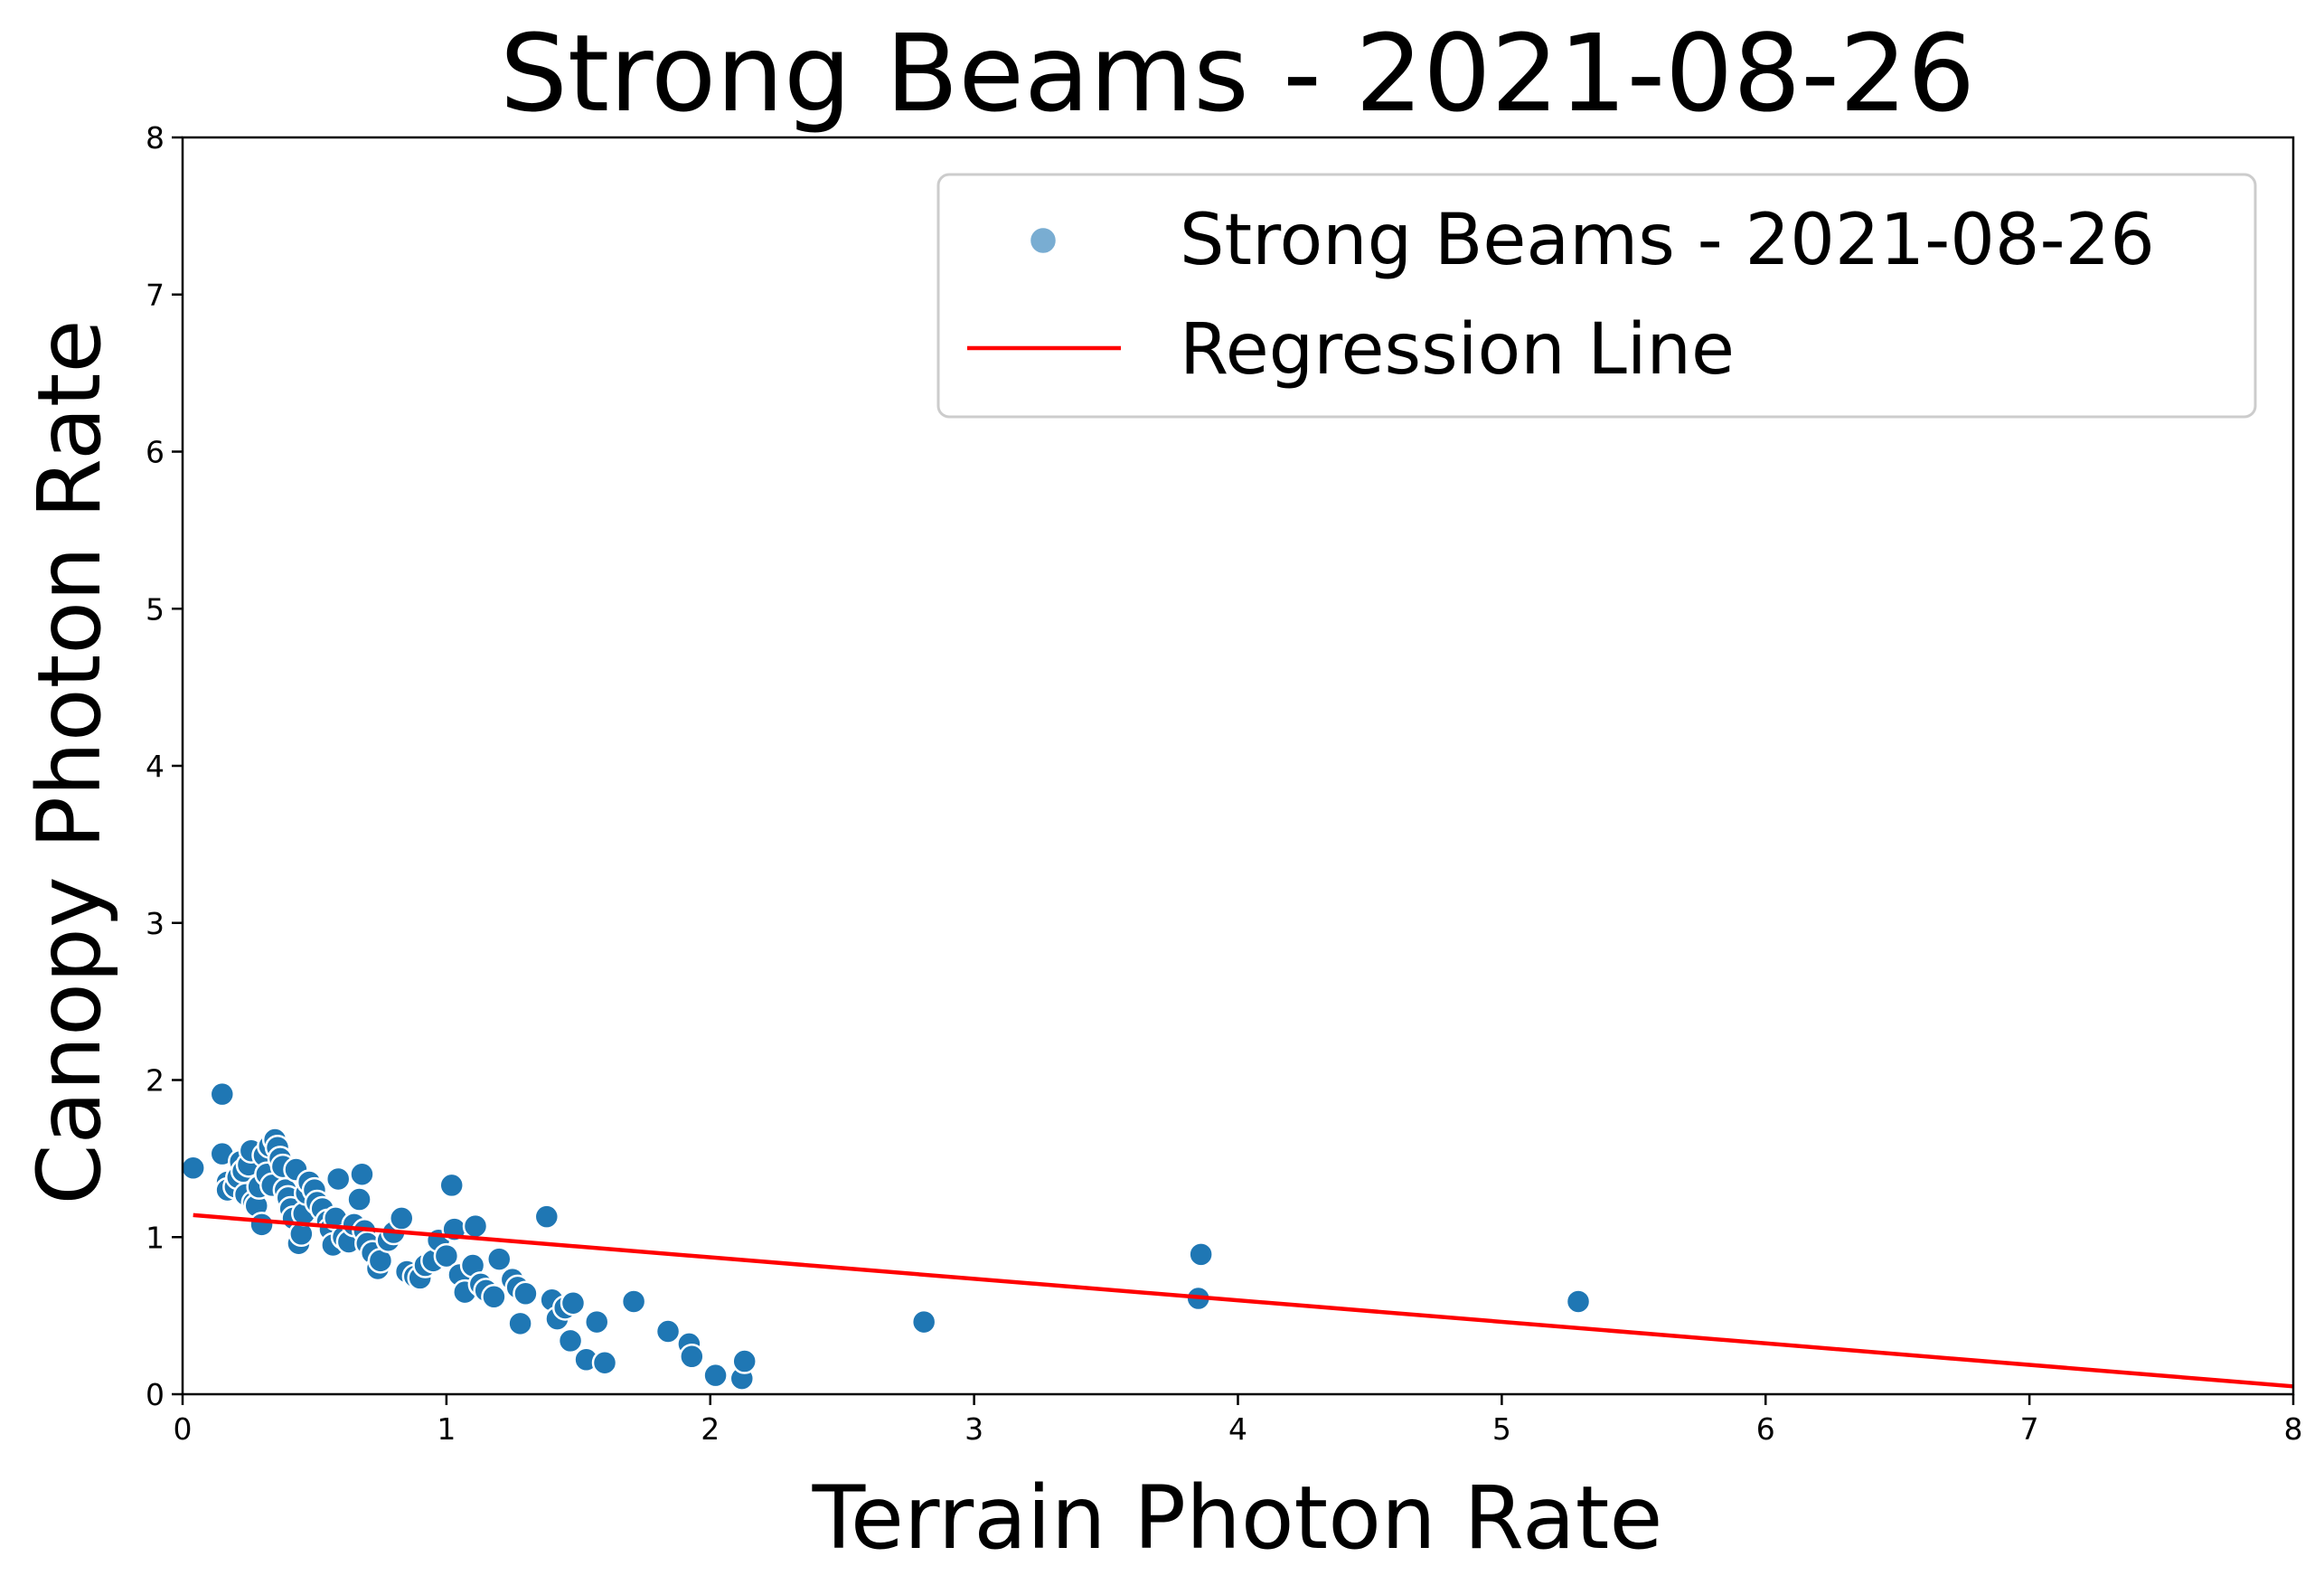  What do you see at coordinates (1766, 1429) in the screenshot?
I see `x-tick-label: 6` at bounding box center [1766, 1429].